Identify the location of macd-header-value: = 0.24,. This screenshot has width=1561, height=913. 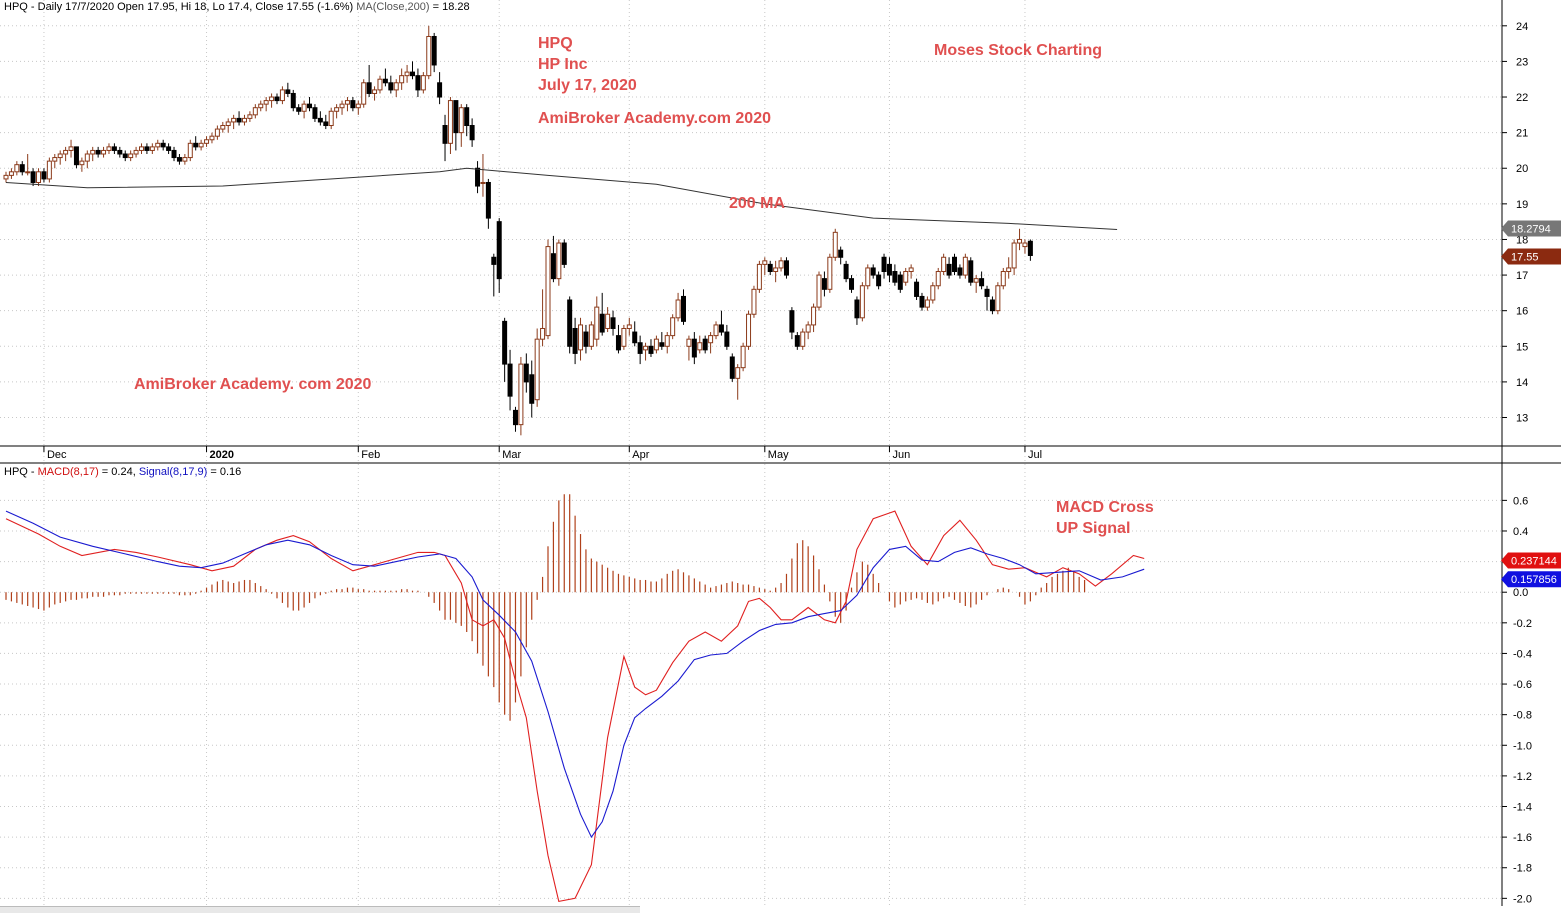
(118, 472).